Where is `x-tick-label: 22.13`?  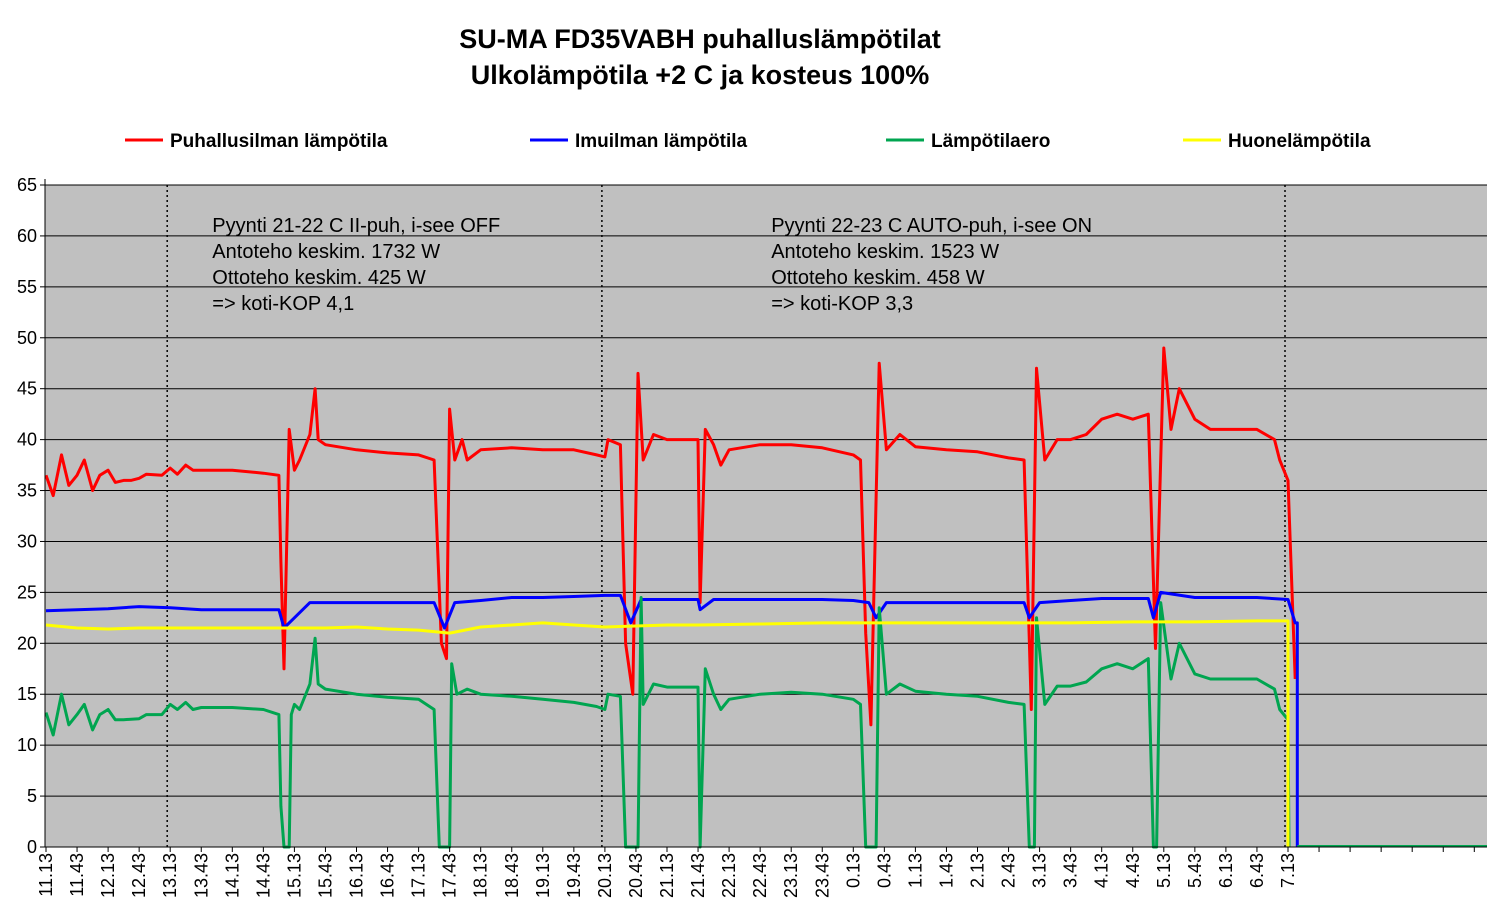
x-tick-label: 22.13 is located at coordinates (729, 875).